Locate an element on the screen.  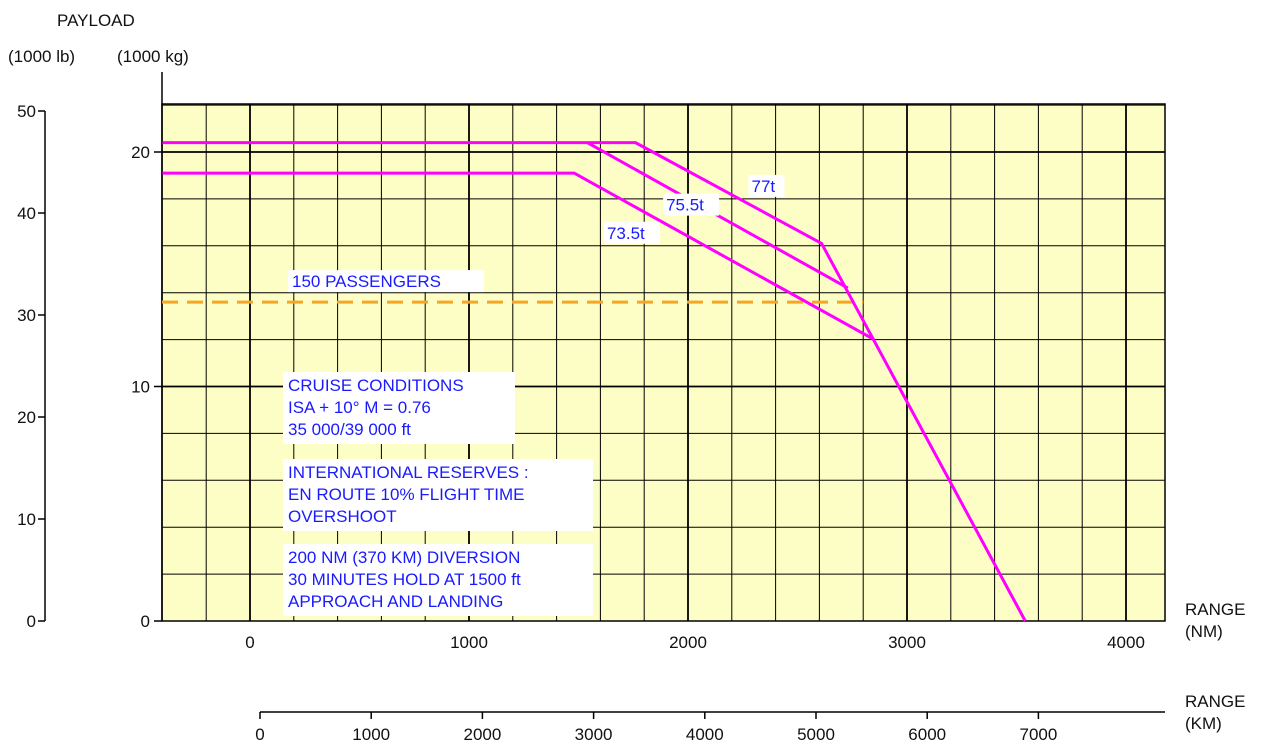
nm-tick-label: 0 is located at coordinates (249, 642).